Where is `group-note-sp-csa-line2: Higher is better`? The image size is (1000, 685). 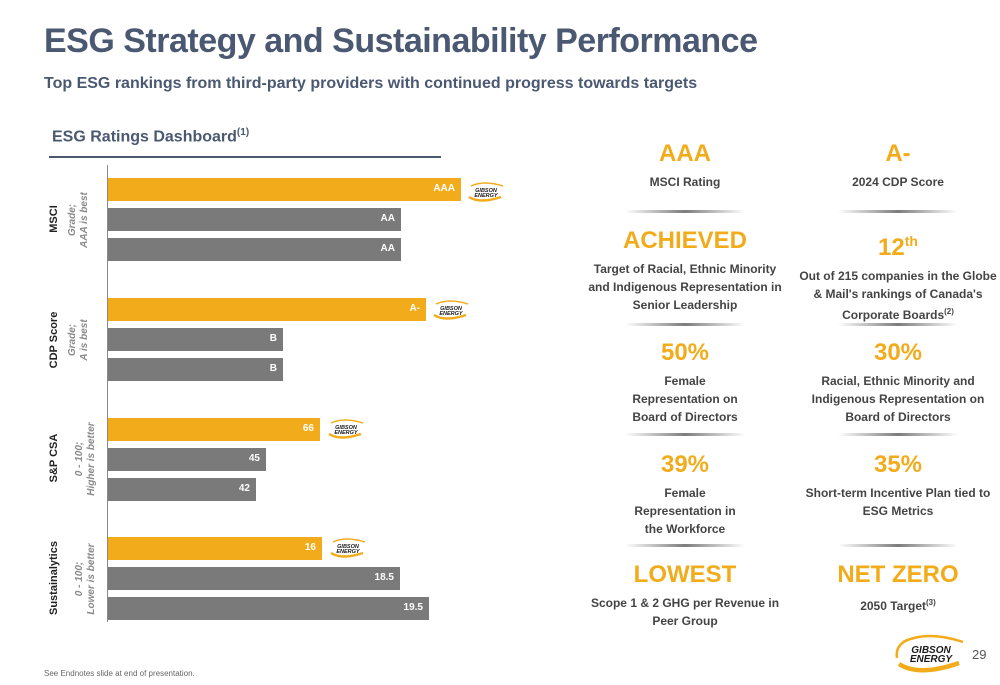
group-note-sp-csa-line2: Higher is better is located at coordinates (91, 459).